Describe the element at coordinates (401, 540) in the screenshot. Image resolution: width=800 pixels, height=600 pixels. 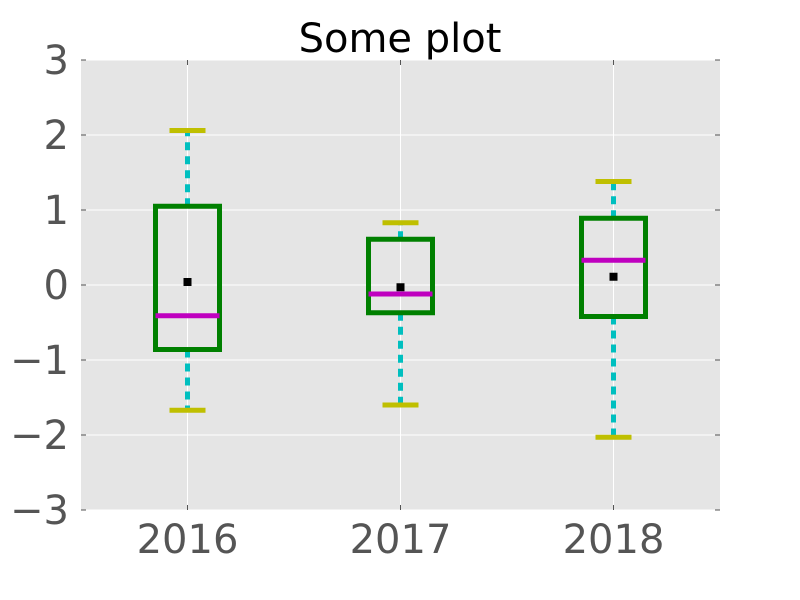
I see `x-tick-label: 2017` at that location.